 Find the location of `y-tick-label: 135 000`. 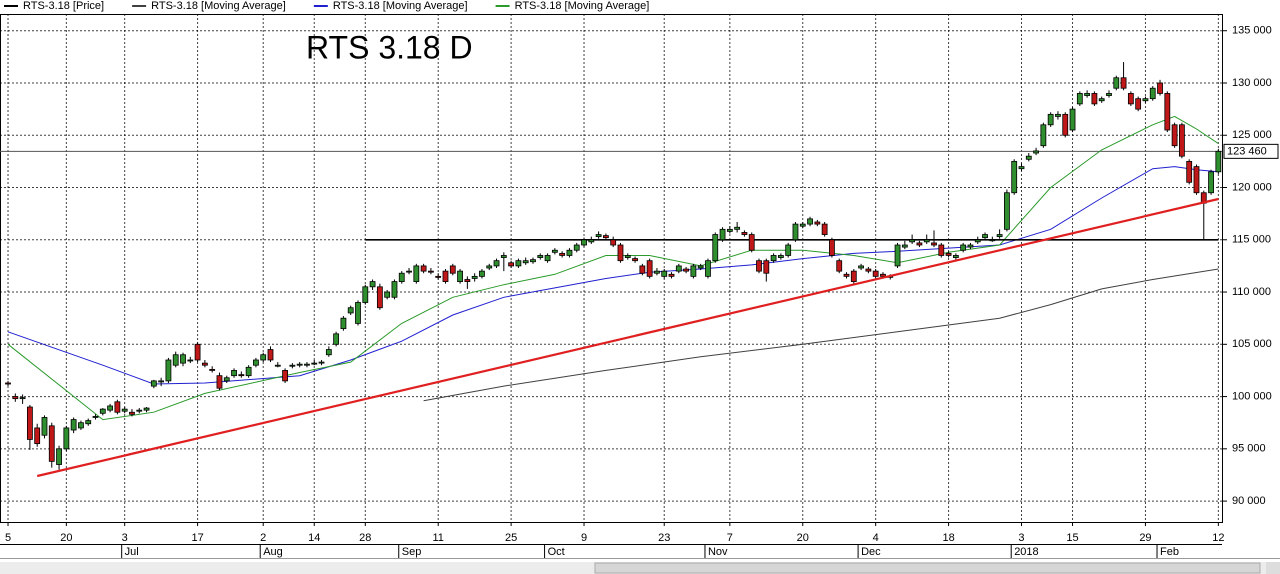

y-tick-label: 135 000 is located at coordinates (1252, 31).